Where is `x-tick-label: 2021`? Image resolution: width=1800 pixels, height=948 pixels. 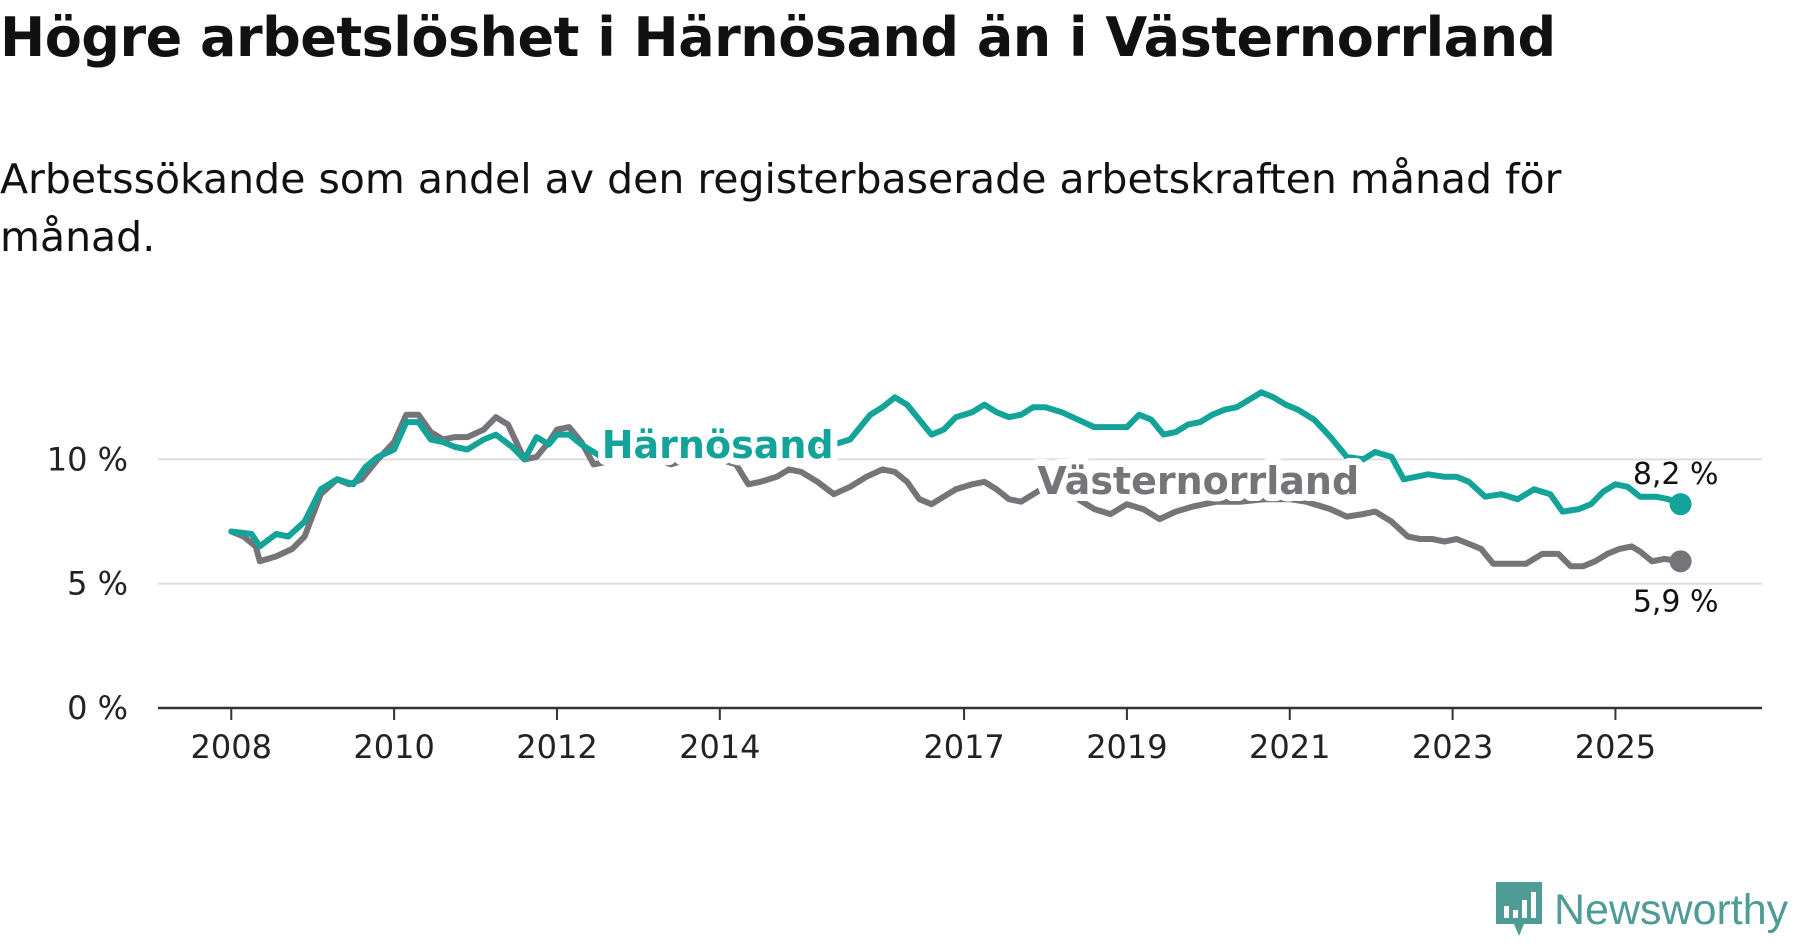
x-tick-label: 2021 is located at coordinates (1289, 747).